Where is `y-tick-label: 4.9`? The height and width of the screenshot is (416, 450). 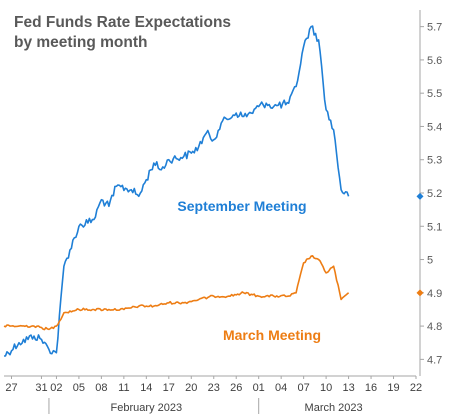
y-tick-label: 4.9 is located at coordinates (434, 294).